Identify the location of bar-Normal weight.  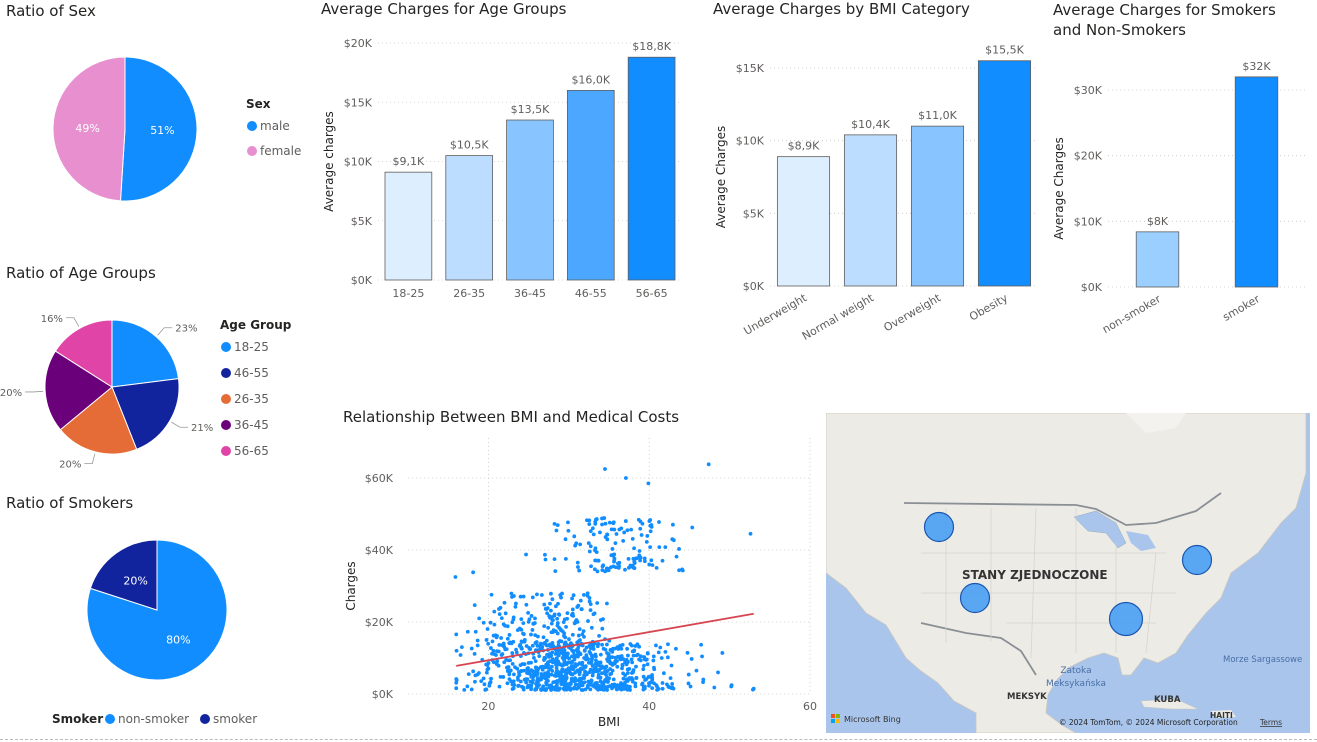
(870, 210).